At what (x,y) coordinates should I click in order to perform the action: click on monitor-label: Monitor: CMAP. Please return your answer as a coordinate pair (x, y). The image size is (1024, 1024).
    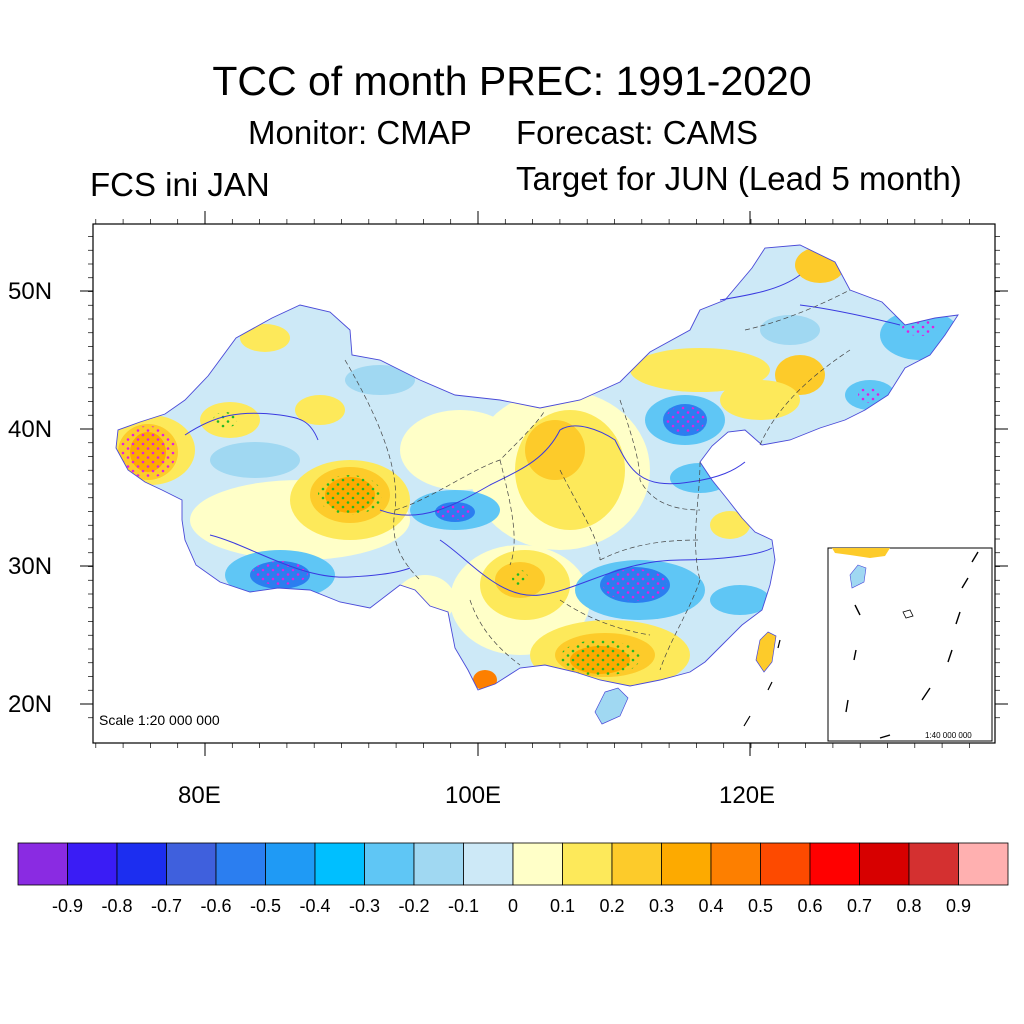
    Looking at the image, I should click on (360, 132).